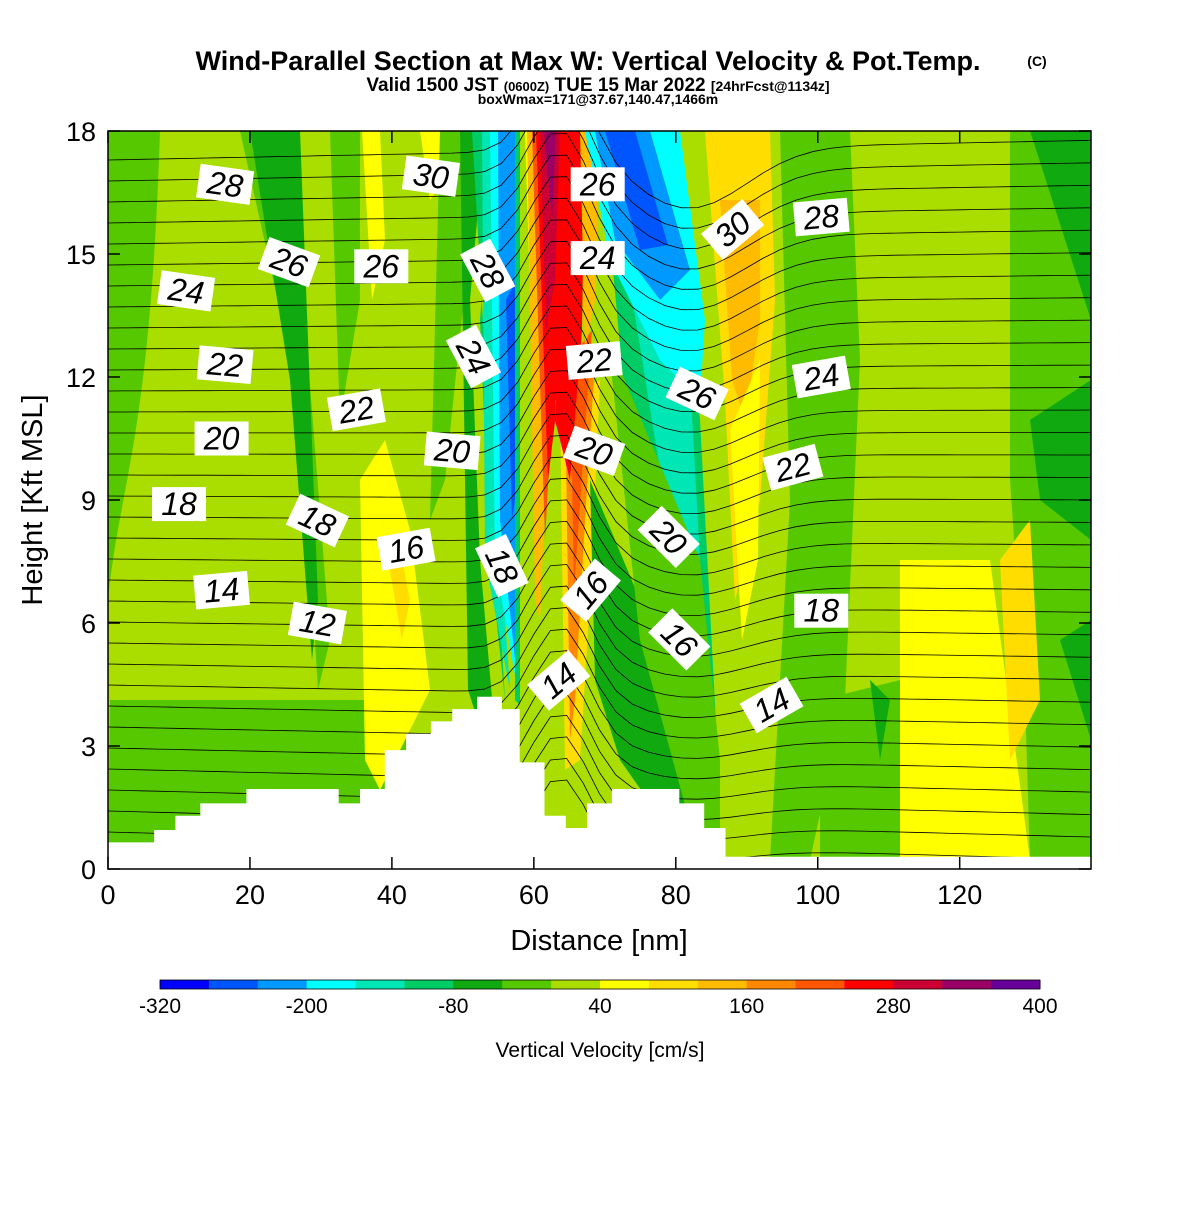 The width and height of the screenshot is (1200, 1205). What do you see at coordinates (817, 895) in the screenshot?
I see `x-tick-label: 100` at bounding box center [817, 895].